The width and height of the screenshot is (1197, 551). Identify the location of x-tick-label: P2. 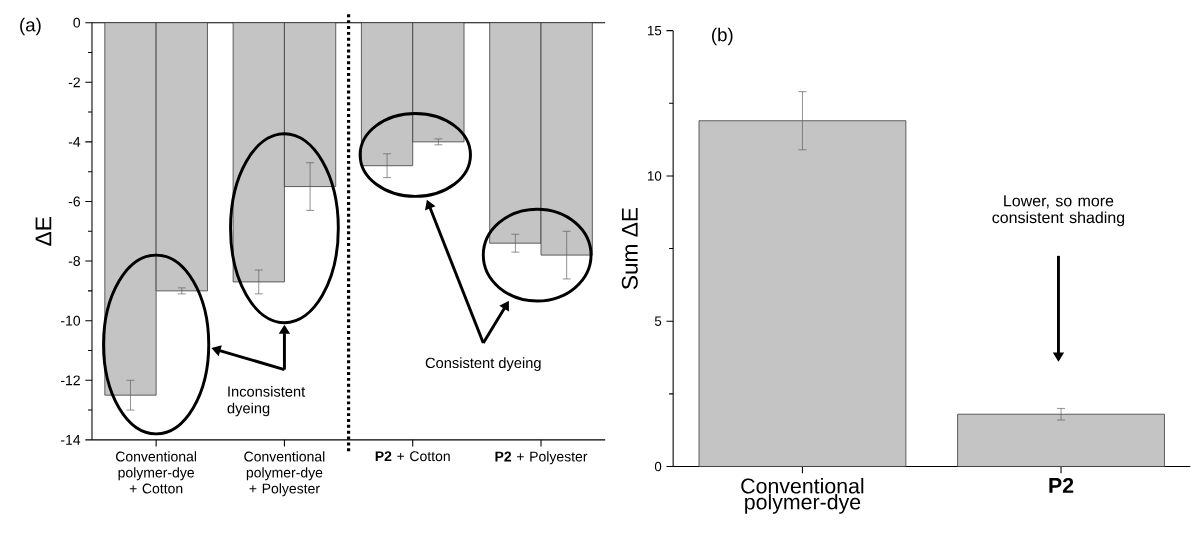
(1061, 486).